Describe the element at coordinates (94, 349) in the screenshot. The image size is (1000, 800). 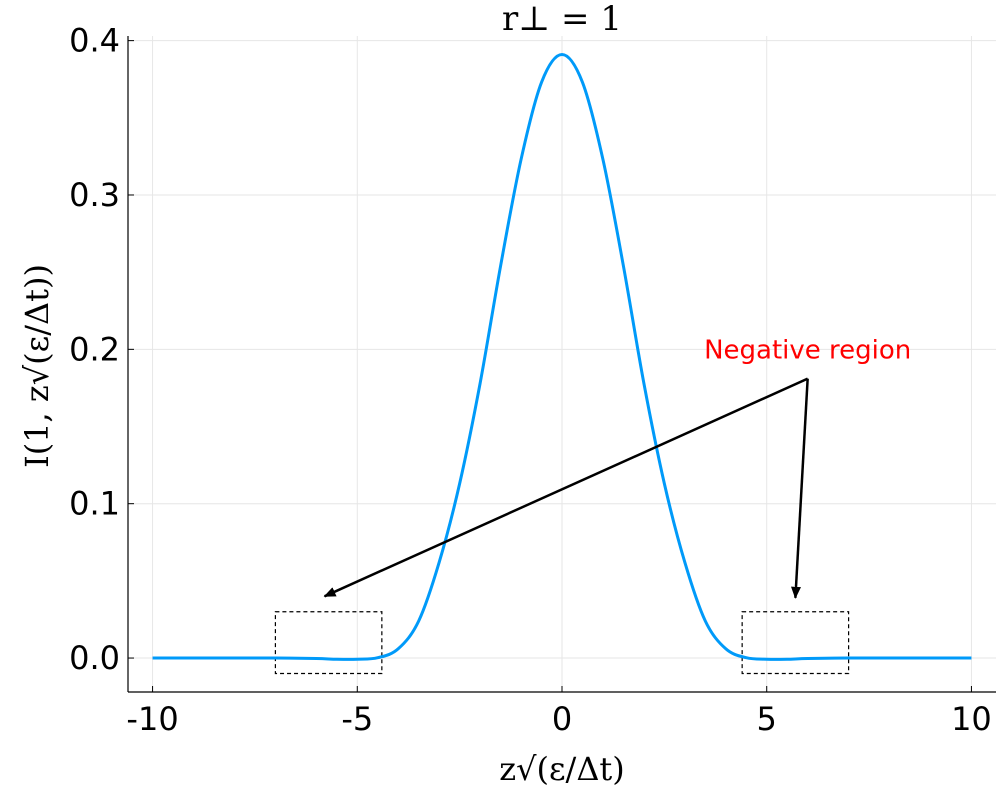
I see `y-tick-label-2: 0.2` at that location.